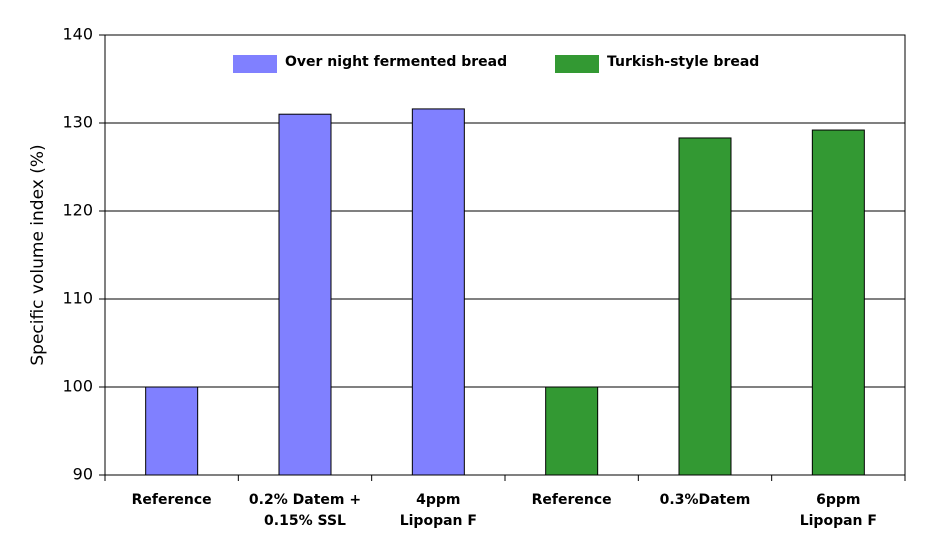 This screenshot has height=540, width=937. What do you see at coordinates (305, 521) in the screenshot?
I see `x-tick-label: 0.15% SSL` at bounding box center [305, 521].